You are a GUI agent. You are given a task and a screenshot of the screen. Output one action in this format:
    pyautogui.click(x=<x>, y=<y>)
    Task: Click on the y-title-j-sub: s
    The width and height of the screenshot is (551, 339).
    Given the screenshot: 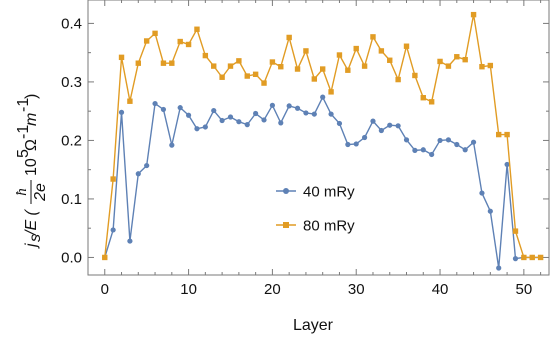 What is the action you would take?
    pyautogui.click(x=35, y=238)
    